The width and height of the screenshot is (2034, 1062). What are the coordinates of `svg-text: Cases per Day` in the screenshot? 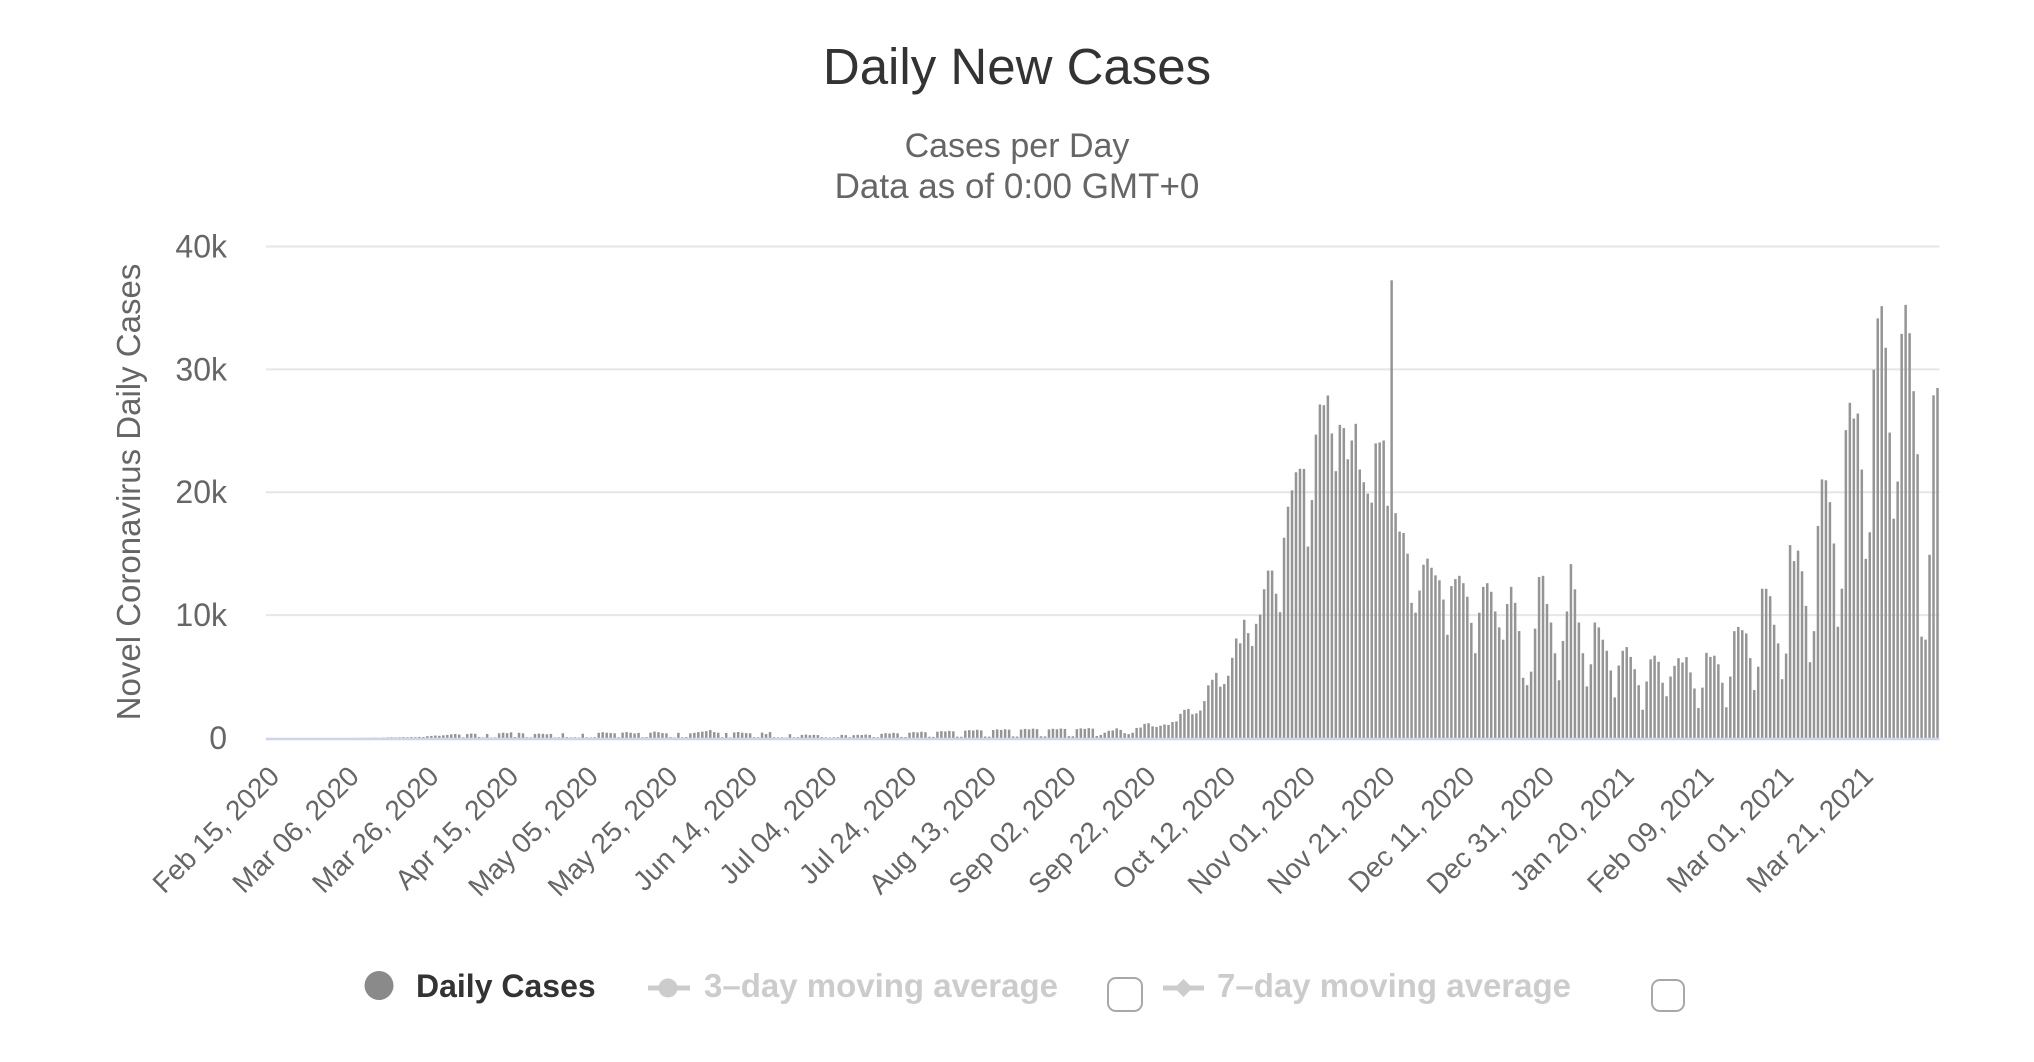 It's located at (1017, 146).